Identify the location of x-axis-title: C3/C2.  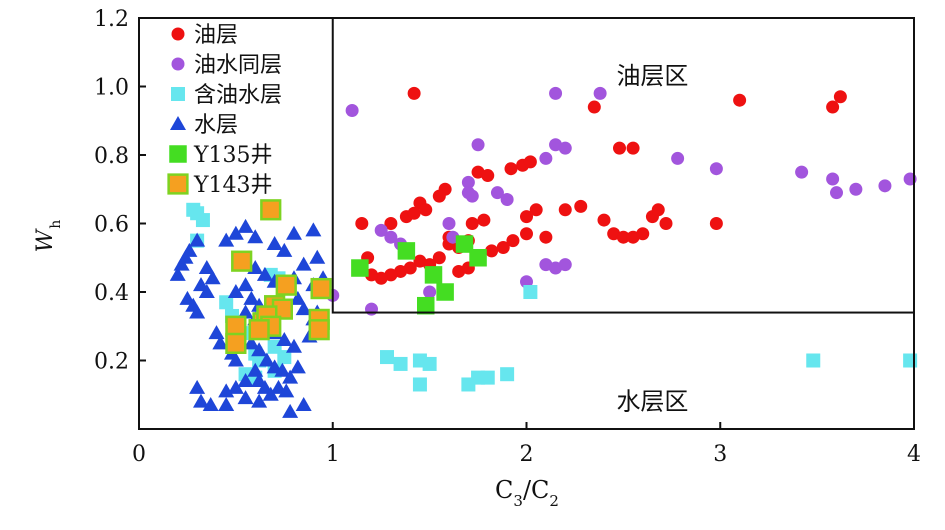
(527, 493).